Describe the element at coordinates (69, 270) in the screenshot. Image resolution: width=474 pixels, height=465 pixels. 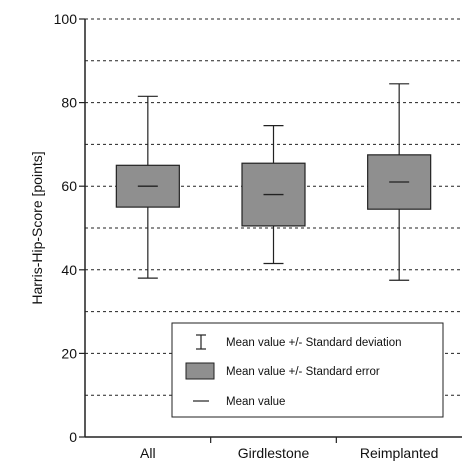
I see `y-tick-label: 40` at that location.